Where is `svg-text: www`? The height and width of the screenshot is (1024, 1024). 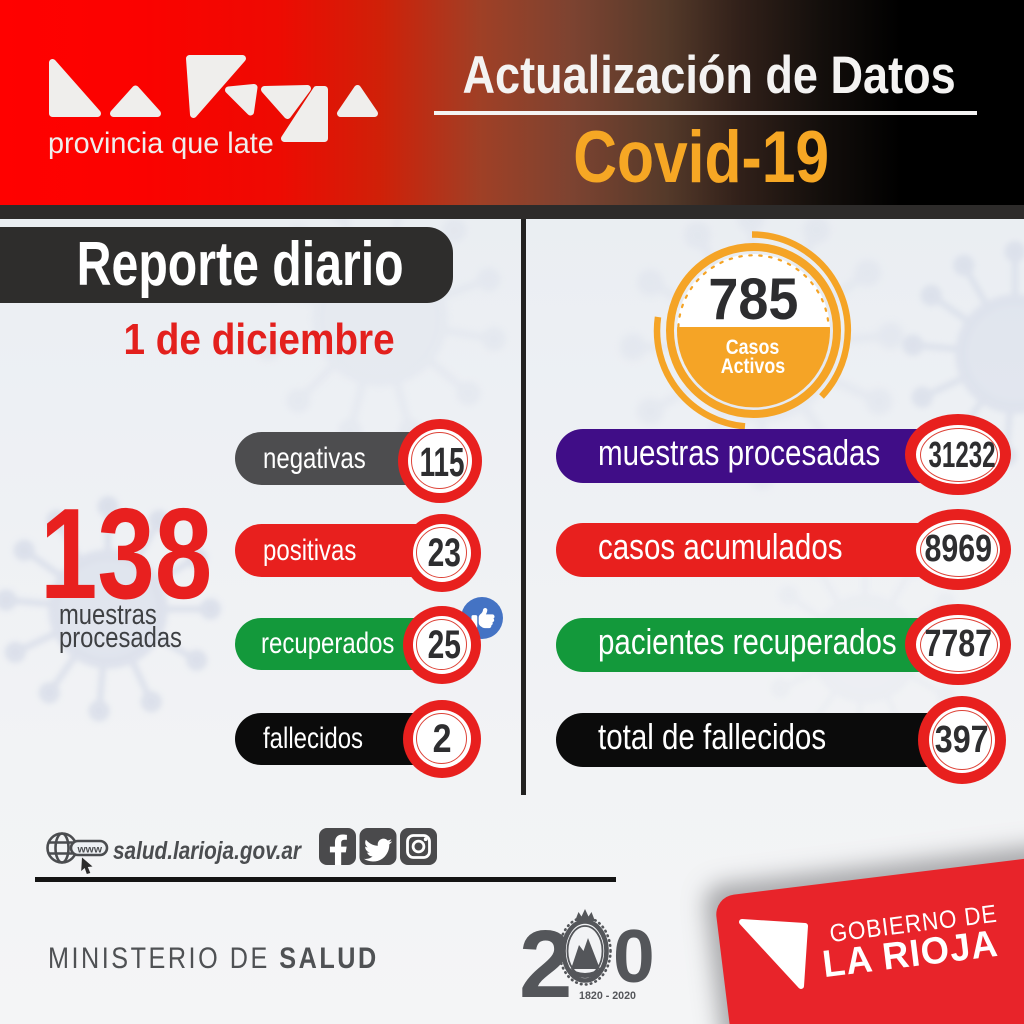 svg-text: www is located at coordinates (90, 850).